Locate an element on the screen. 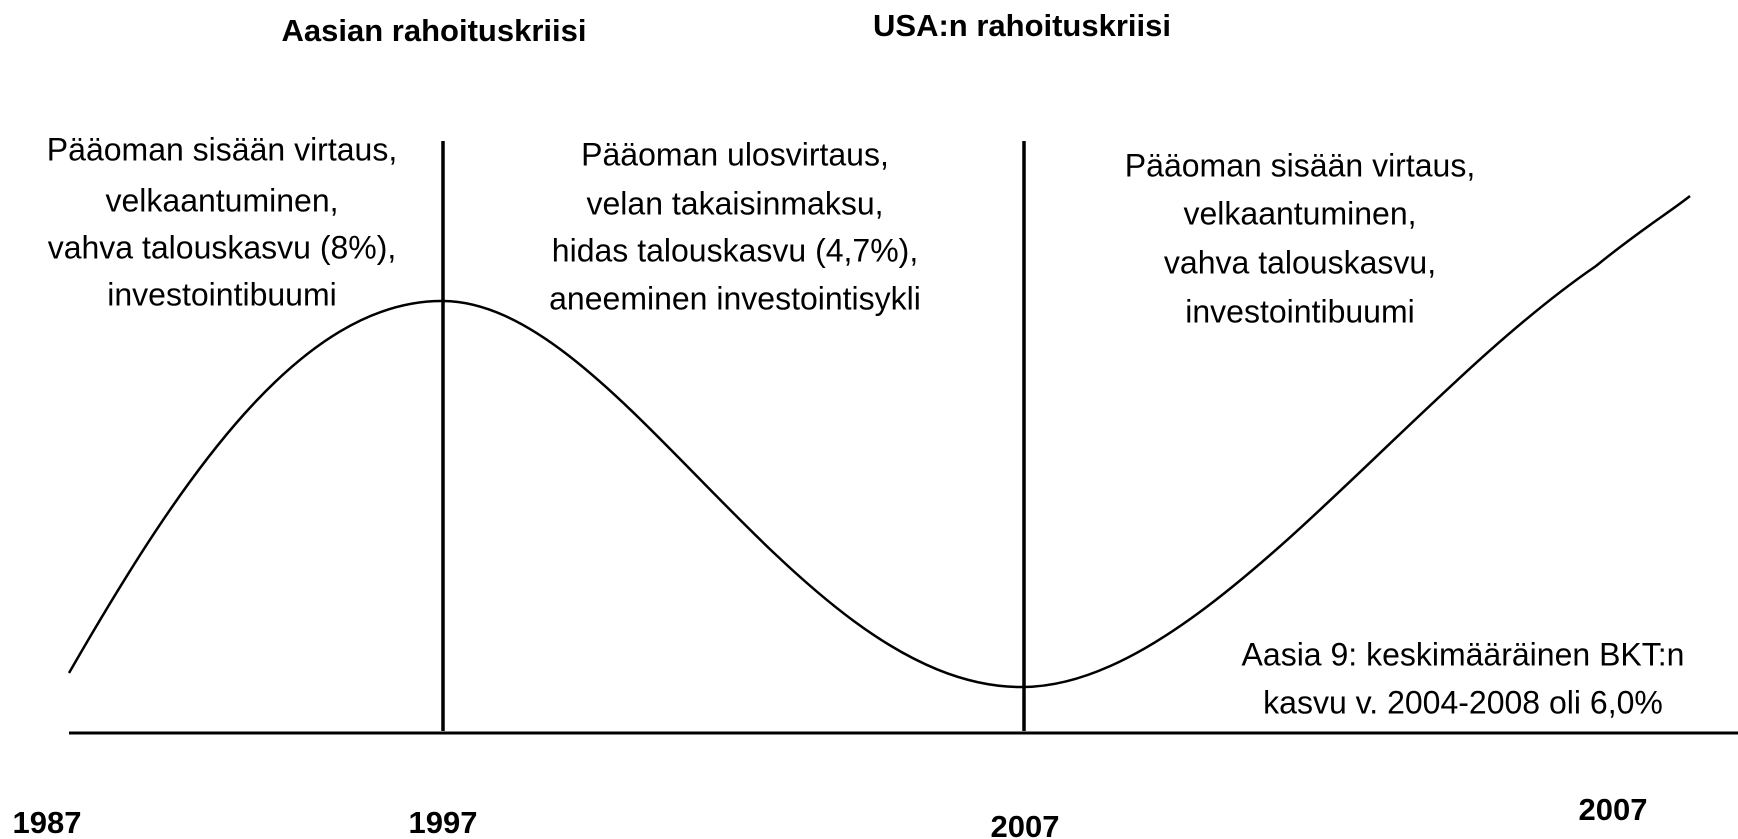 This screenshot has height=839, width=1738. phase-text: velan takaisinmaksu, is located at coordinates (734, 203).